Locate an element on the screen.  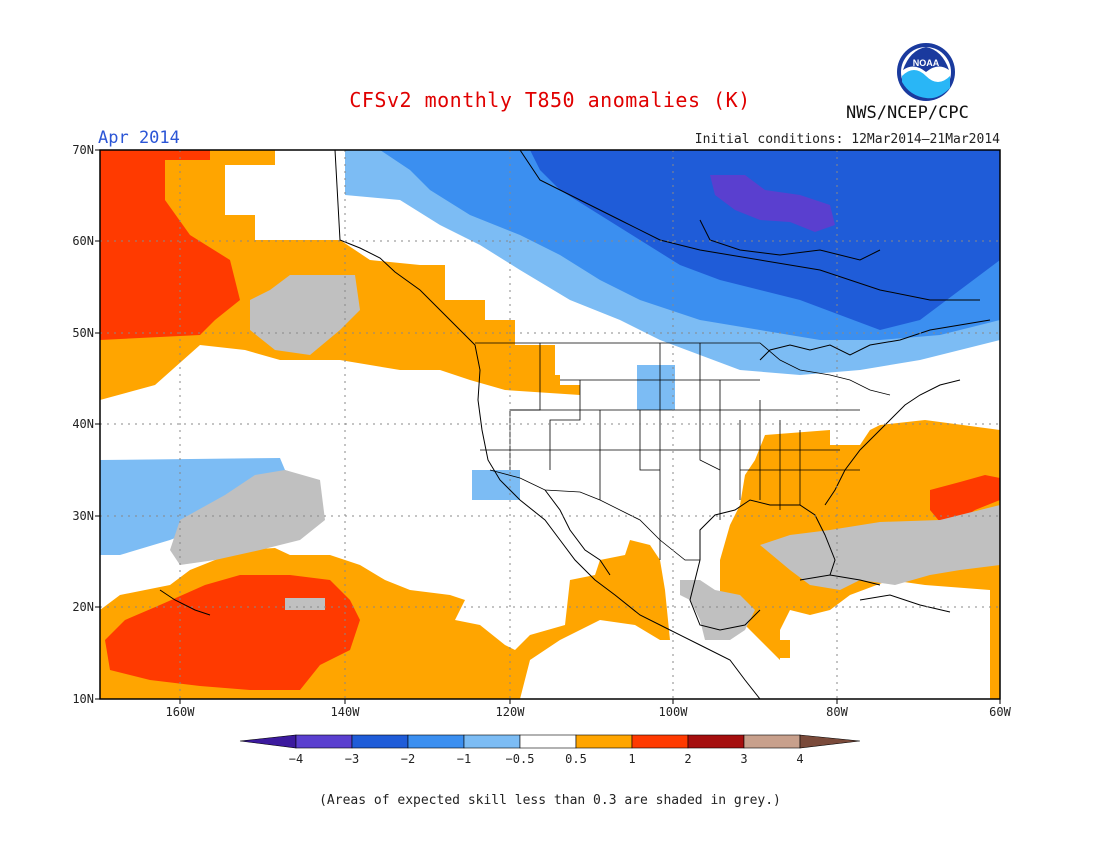
forecast-month: Apr 2014 is located at coordinates (139, 138).